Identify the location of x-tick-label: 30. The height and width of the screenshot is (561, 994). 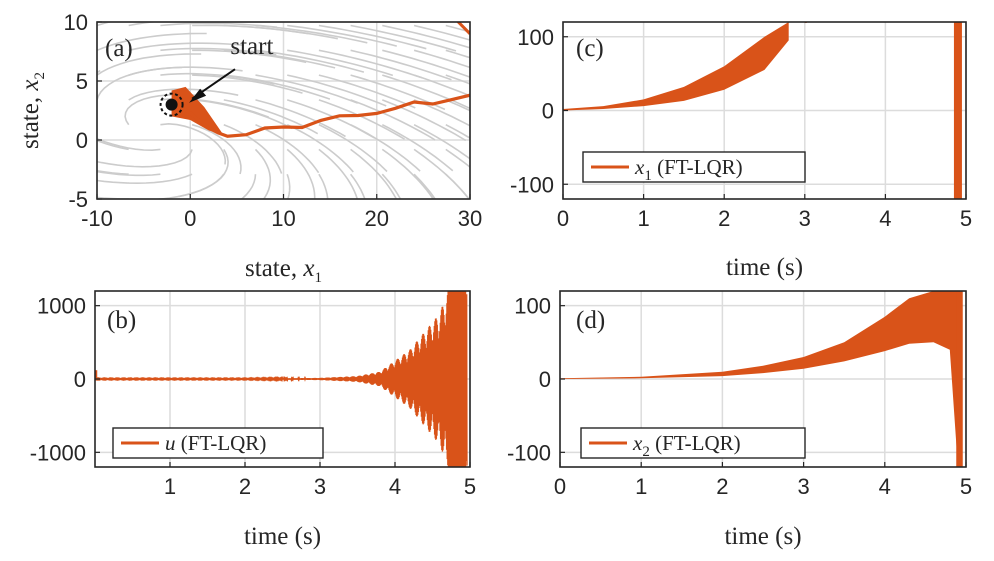
(470, 218).